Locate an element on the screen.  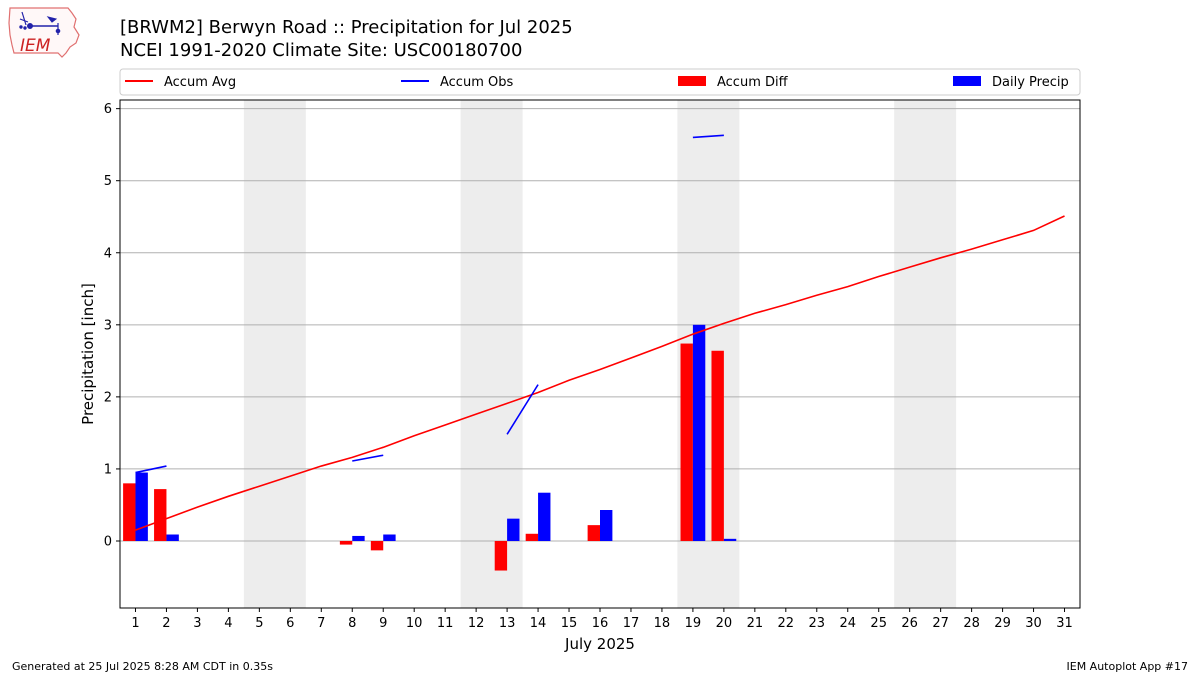
x-tick-label: 12 is located at coordinates (476, 623).